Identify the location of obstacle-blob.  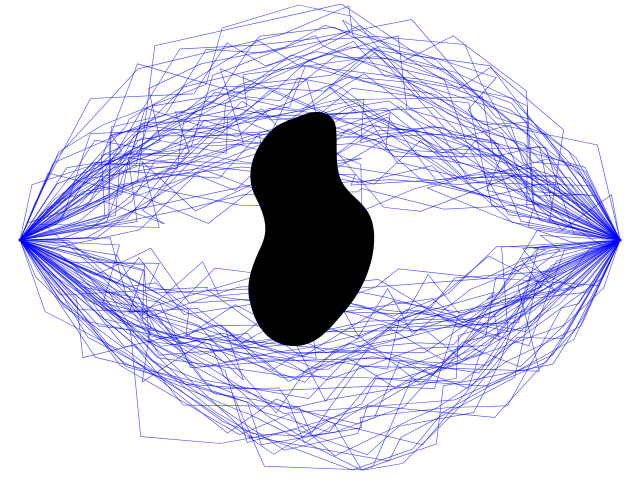
(311, 229).